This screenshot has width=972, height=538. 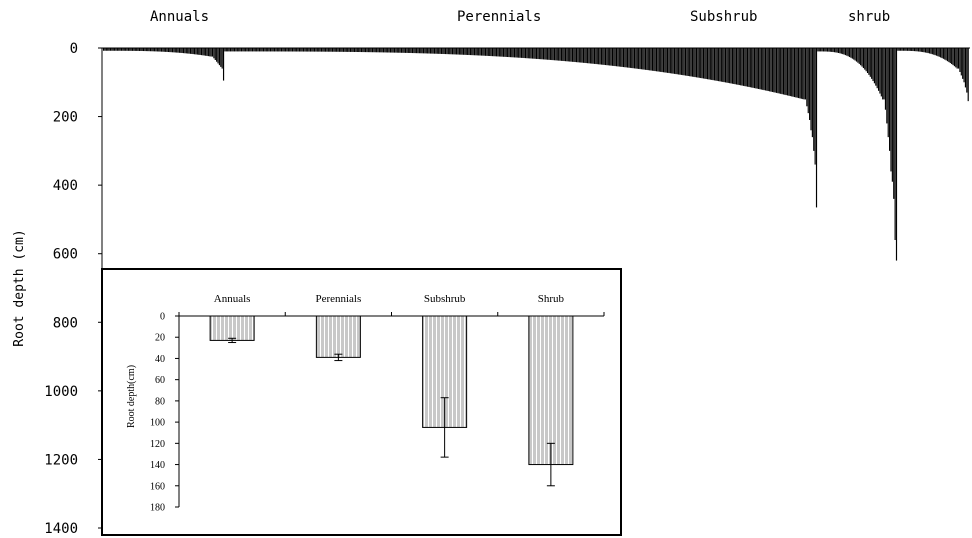 What do you see at coordinates (157, 444) in the screenshot?
I see `inset-y-tick-label: 120` at bounding box center [157, 444].